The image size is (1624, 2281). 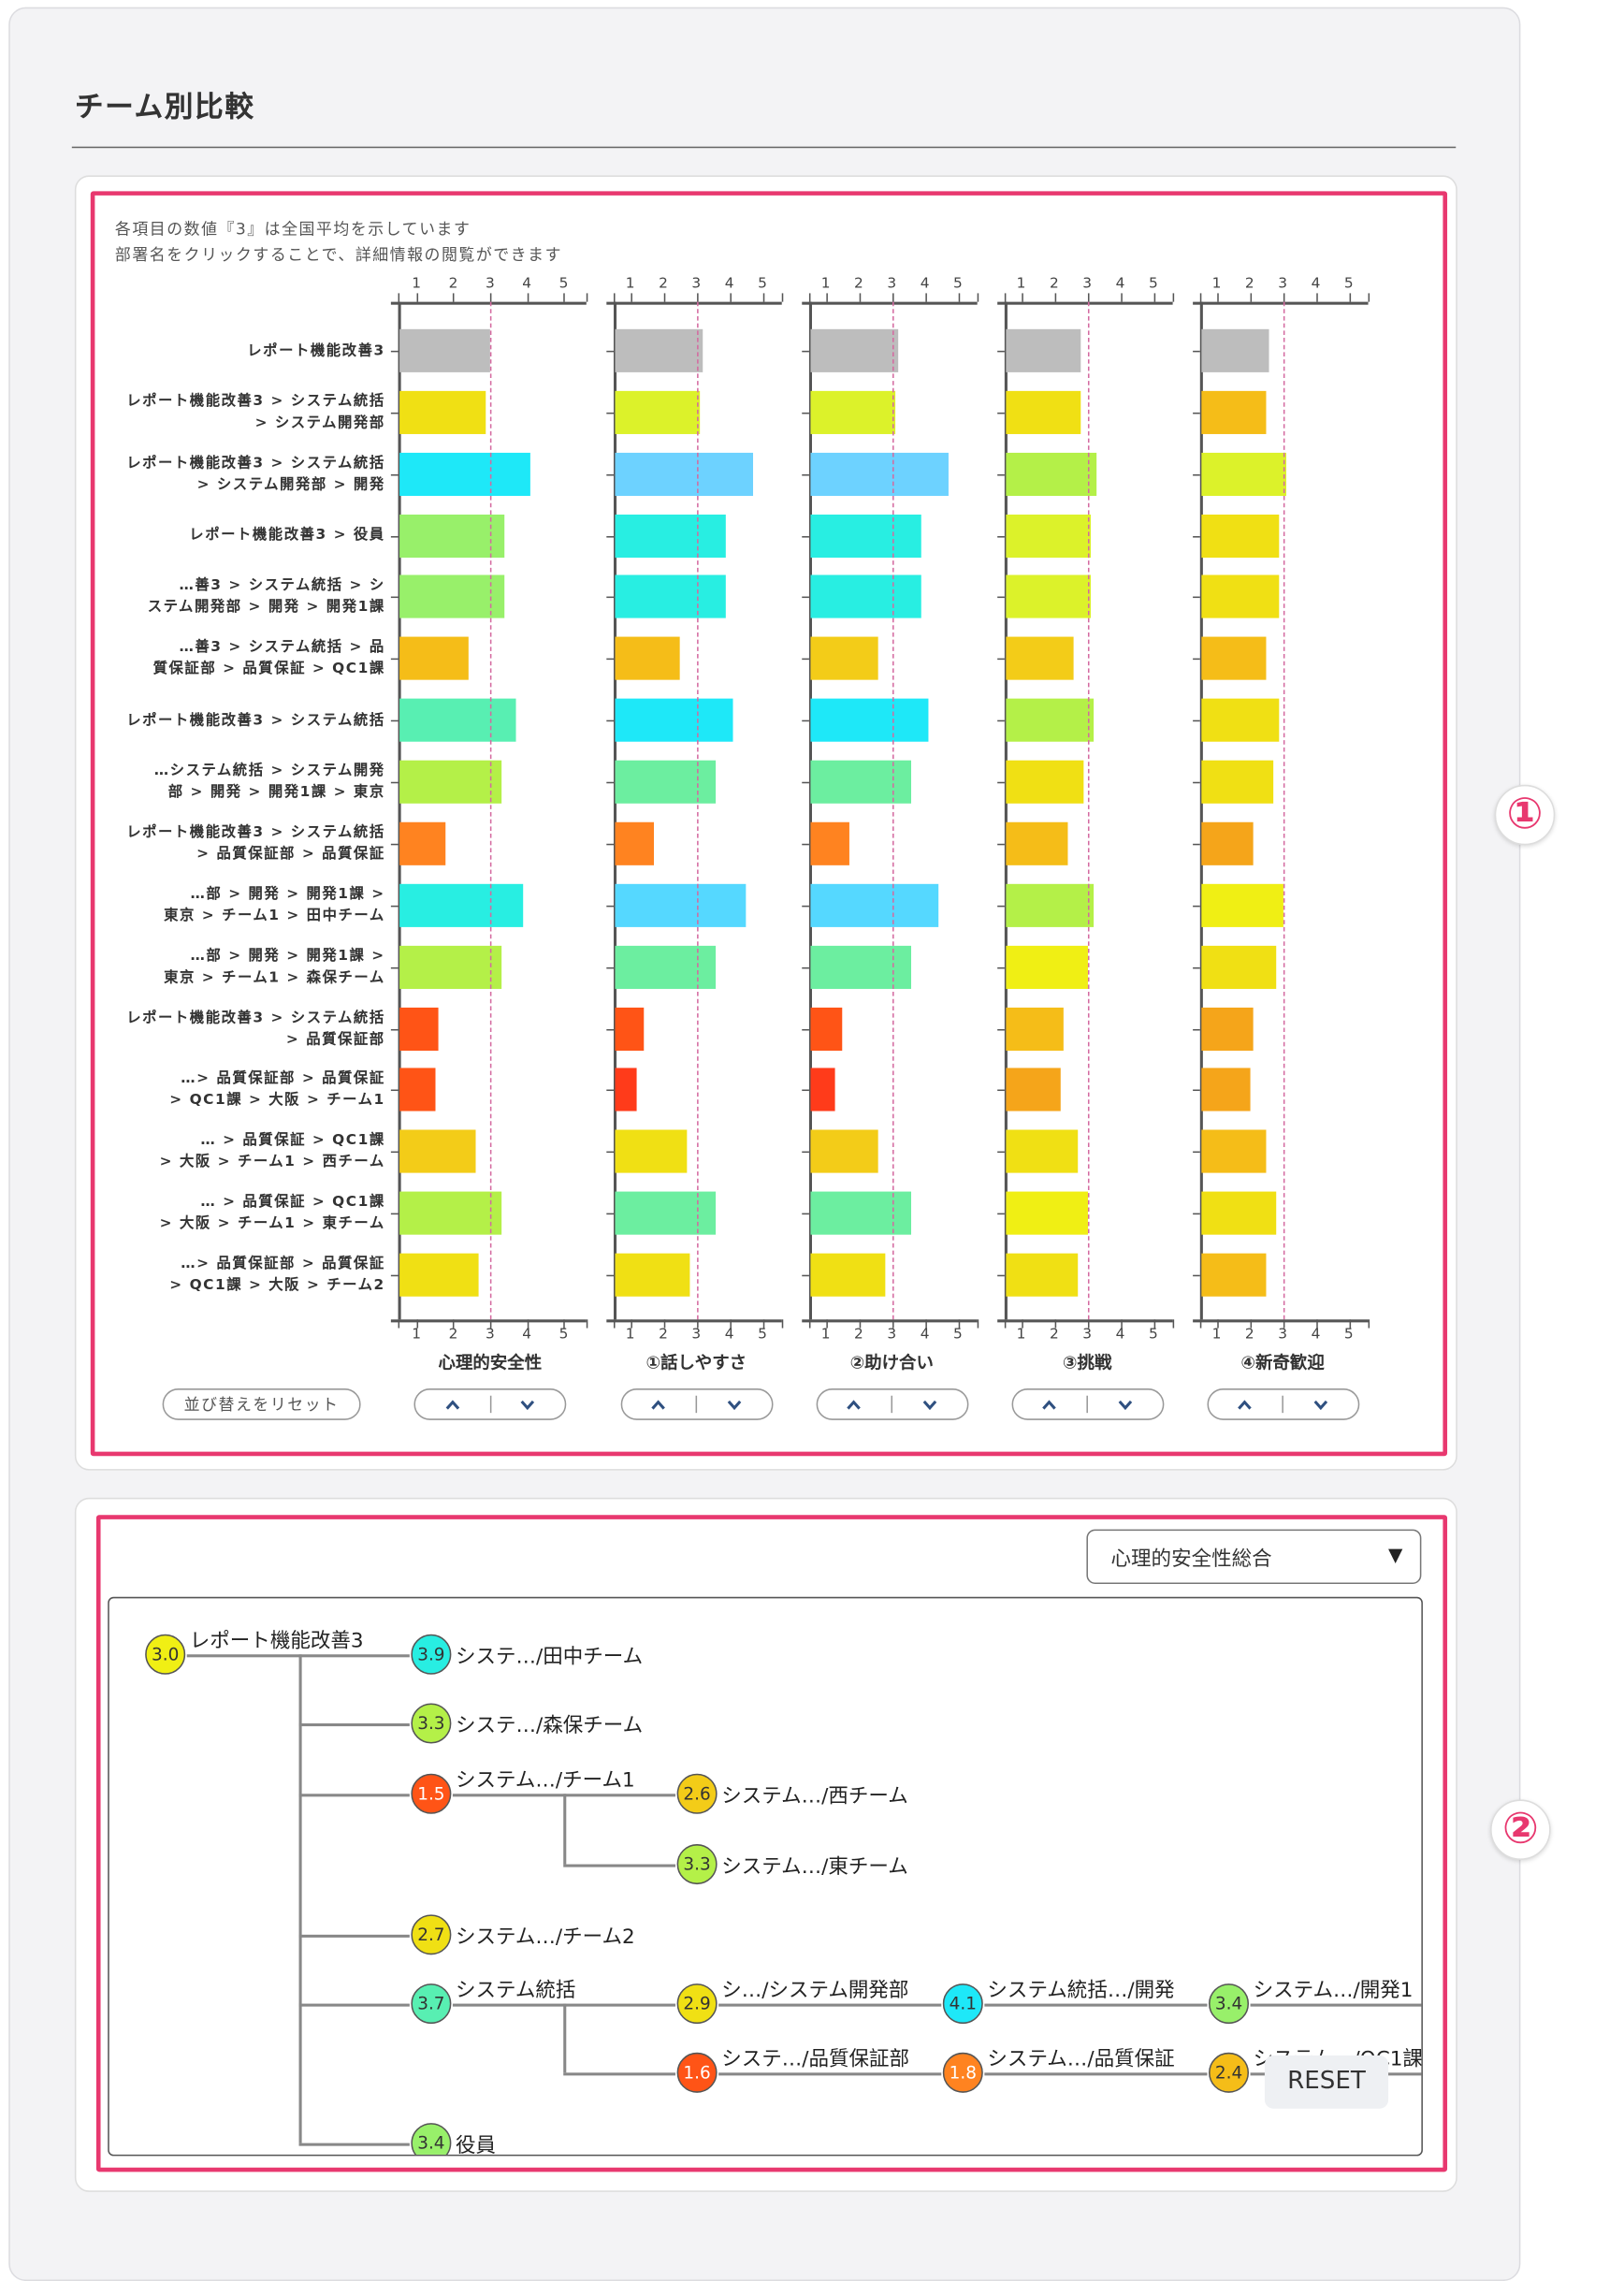 What do you see at coordinates (1254, 1556) in the screenshot?
I see `metric-select: 心理的安全性総合 ▼` at bounding box center [1254, 1556].